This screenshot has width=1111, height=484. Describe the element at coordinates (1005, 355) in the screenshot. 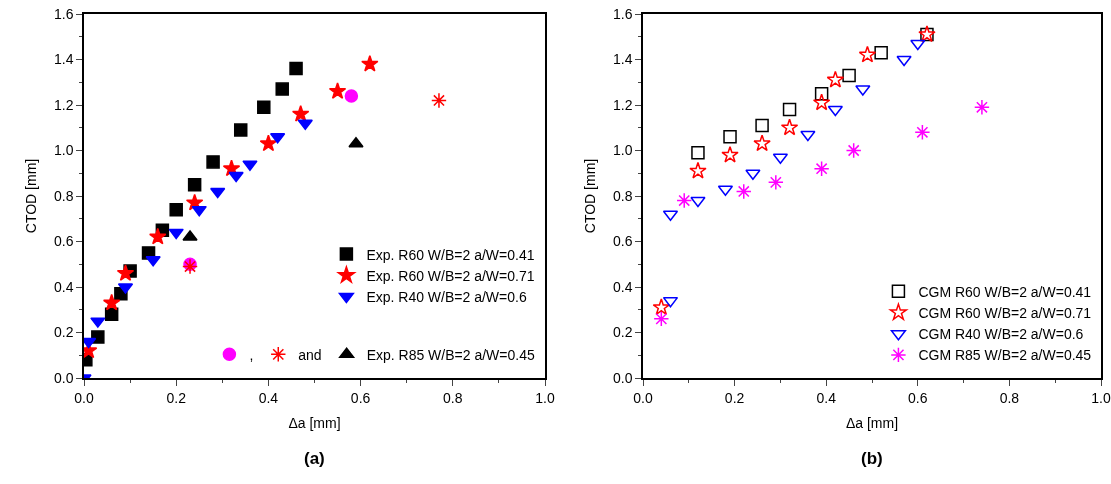

I see `legend-label: CGM R85 W/B=2 a/W=0.45` at that location.